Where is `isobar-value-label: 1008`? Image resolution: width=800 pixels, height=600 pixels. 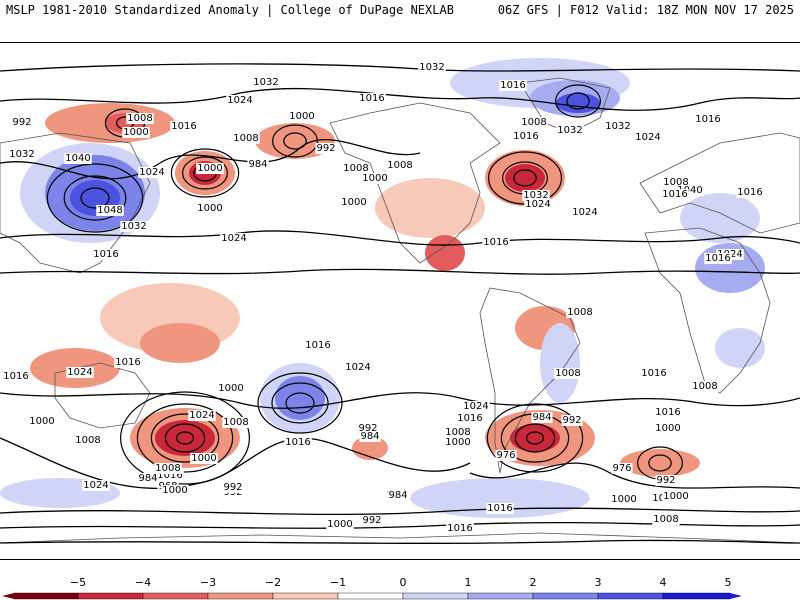
isobar-value-label: 1008 is located at coordinates (356, 168).